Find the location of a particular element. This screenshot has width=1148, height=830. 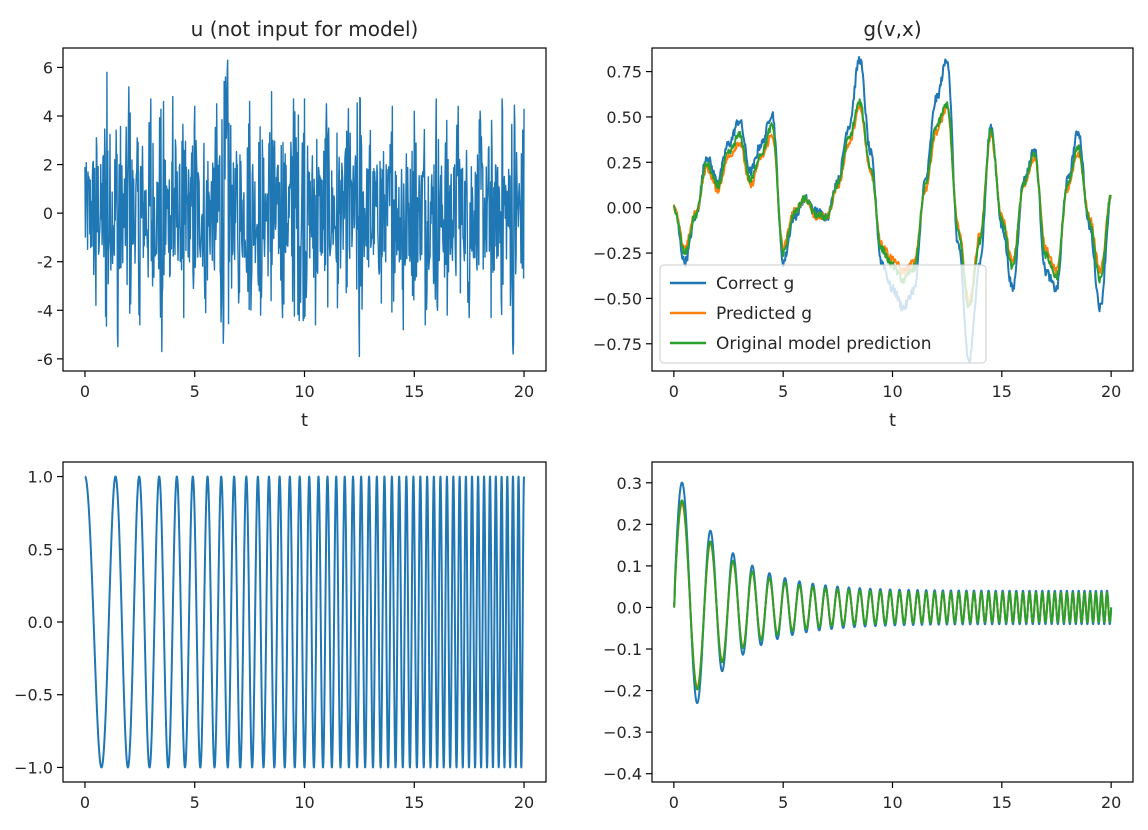

y-tick-label: −0.4 is located at coordinates (622, 774).